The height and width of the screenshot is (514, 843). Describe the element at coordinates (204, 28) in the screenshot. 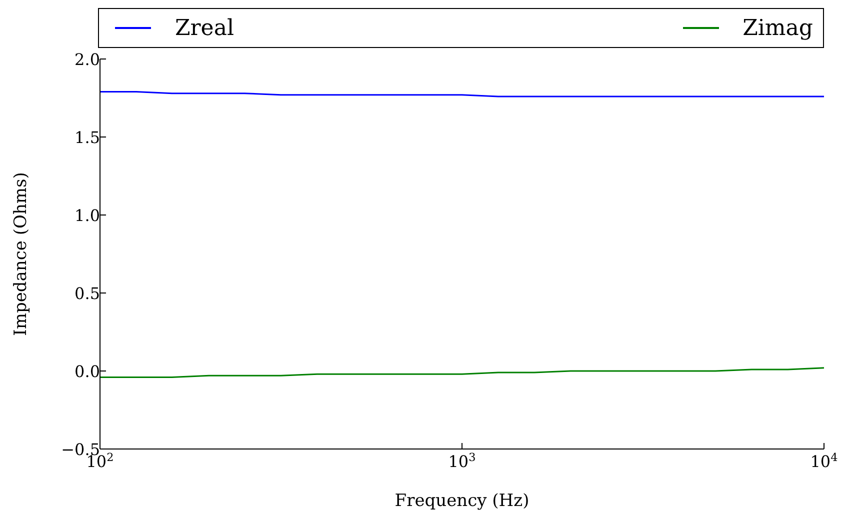

I see `legend-label: Zreal` at that location.